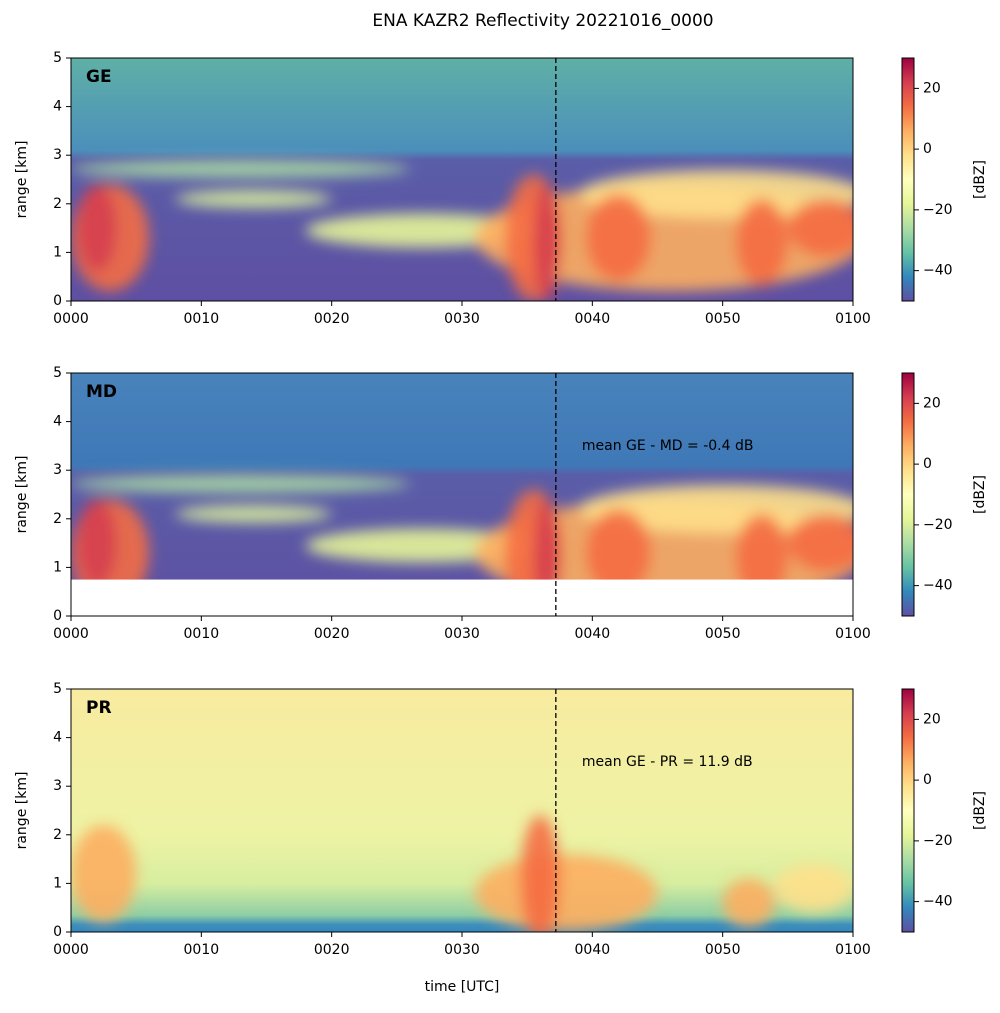 The height and width of the screenshot is (1013, 1000). I want to click on panel-label: MD, so click(101, 392).